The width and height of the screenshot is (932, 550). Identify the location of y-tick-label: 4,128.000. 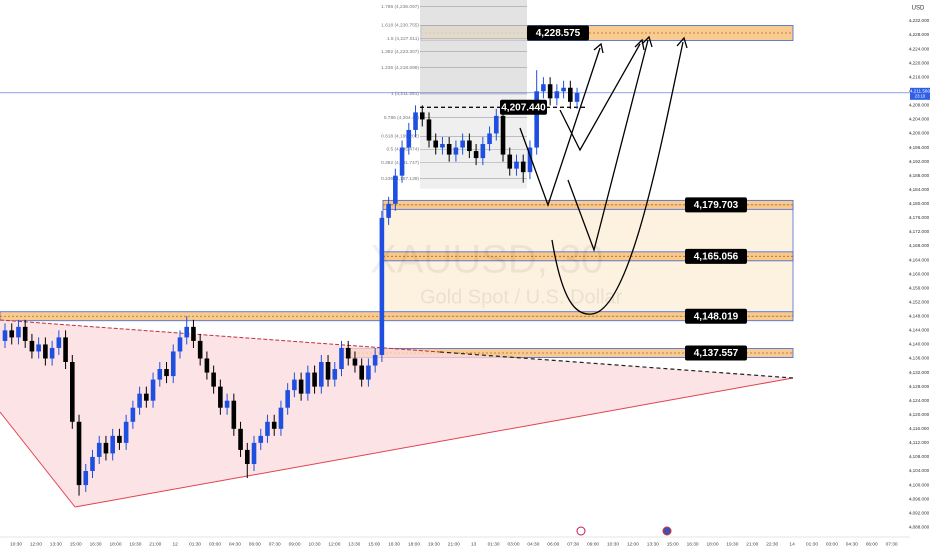
(919, 386).